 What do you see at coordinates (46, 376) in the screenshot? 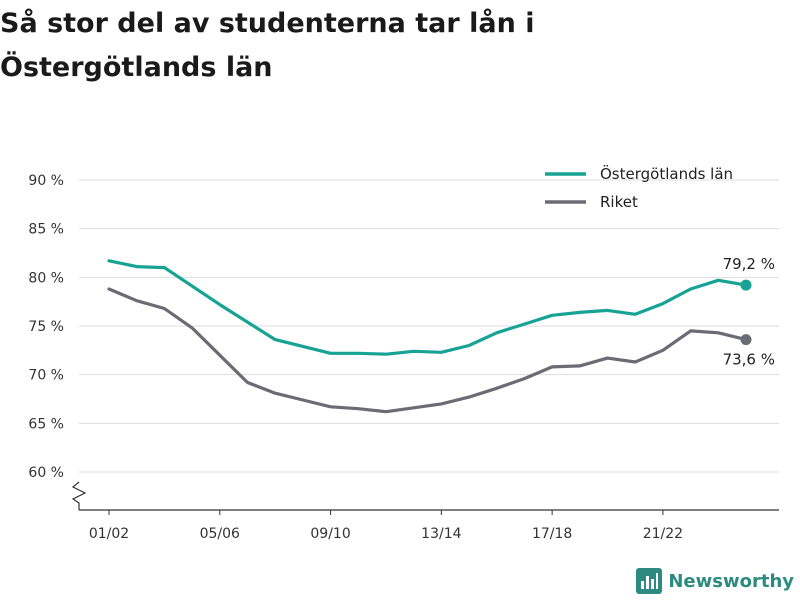
I see `y-tick-label: 70 %` at bounding box center [46, 376].